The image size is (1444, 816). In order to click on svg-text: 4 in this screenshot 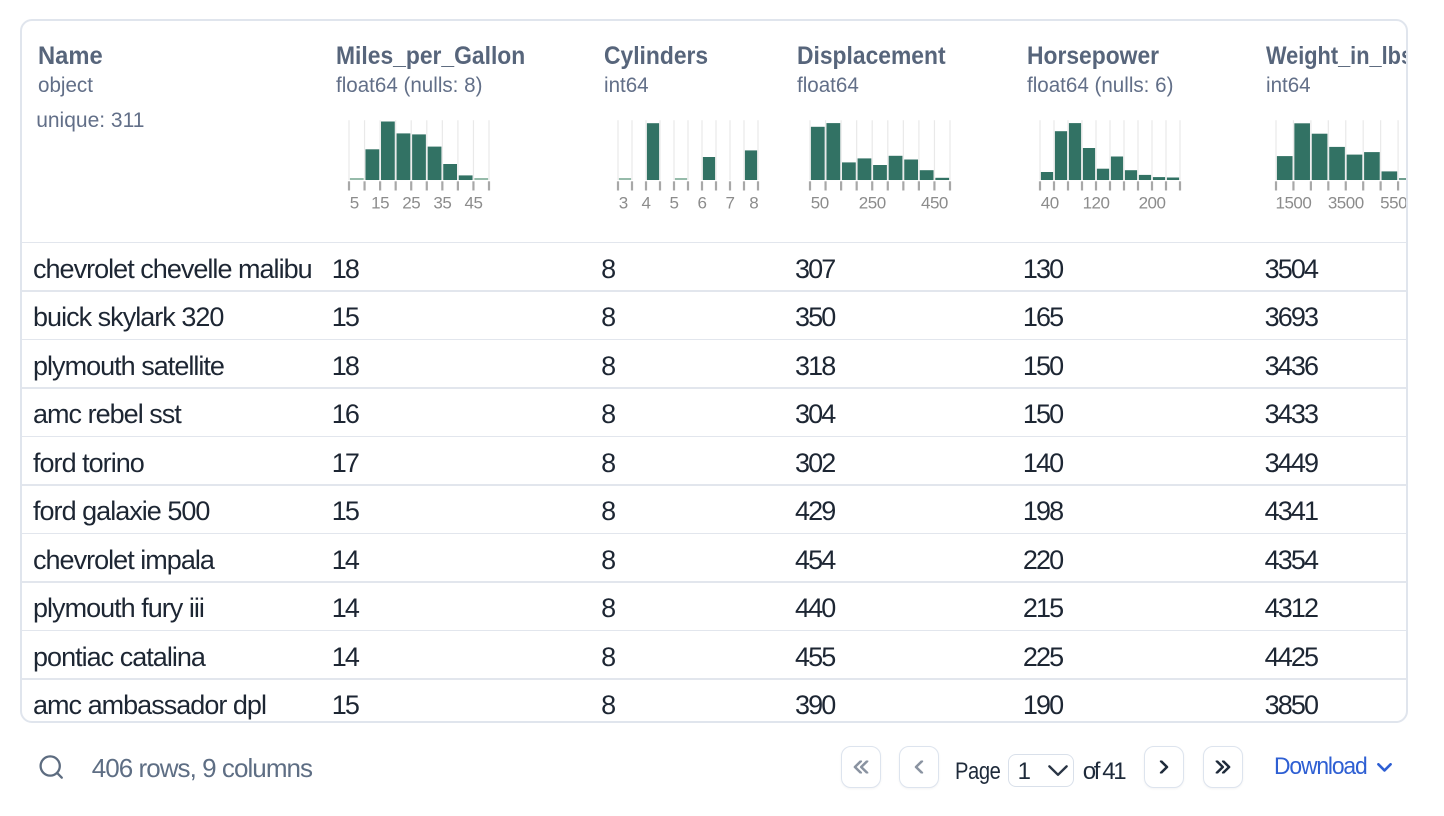, I will do `click(645, 203)`.